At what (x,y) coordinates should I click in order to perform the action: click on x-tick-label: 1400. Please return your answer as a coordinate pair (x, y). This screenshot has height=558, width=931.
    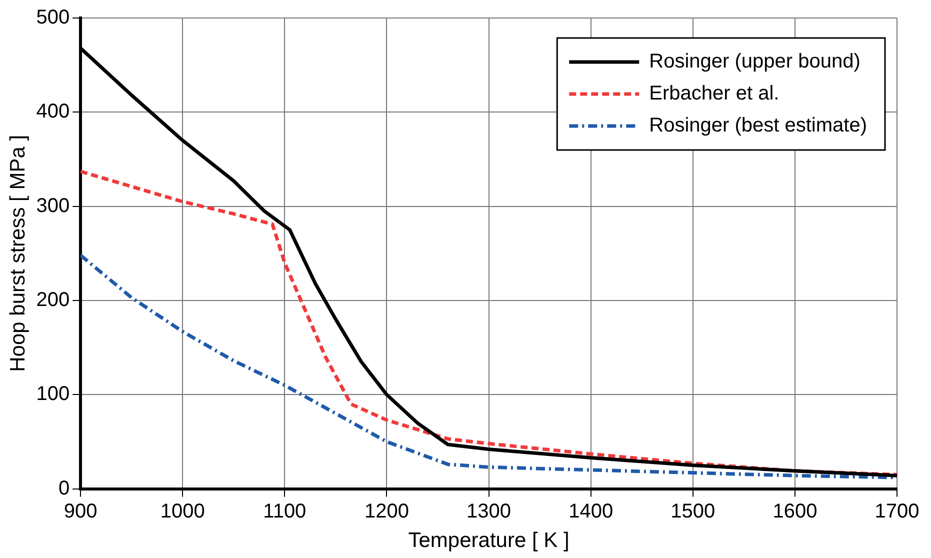
    Looking at the image, I should click on (591, 511).